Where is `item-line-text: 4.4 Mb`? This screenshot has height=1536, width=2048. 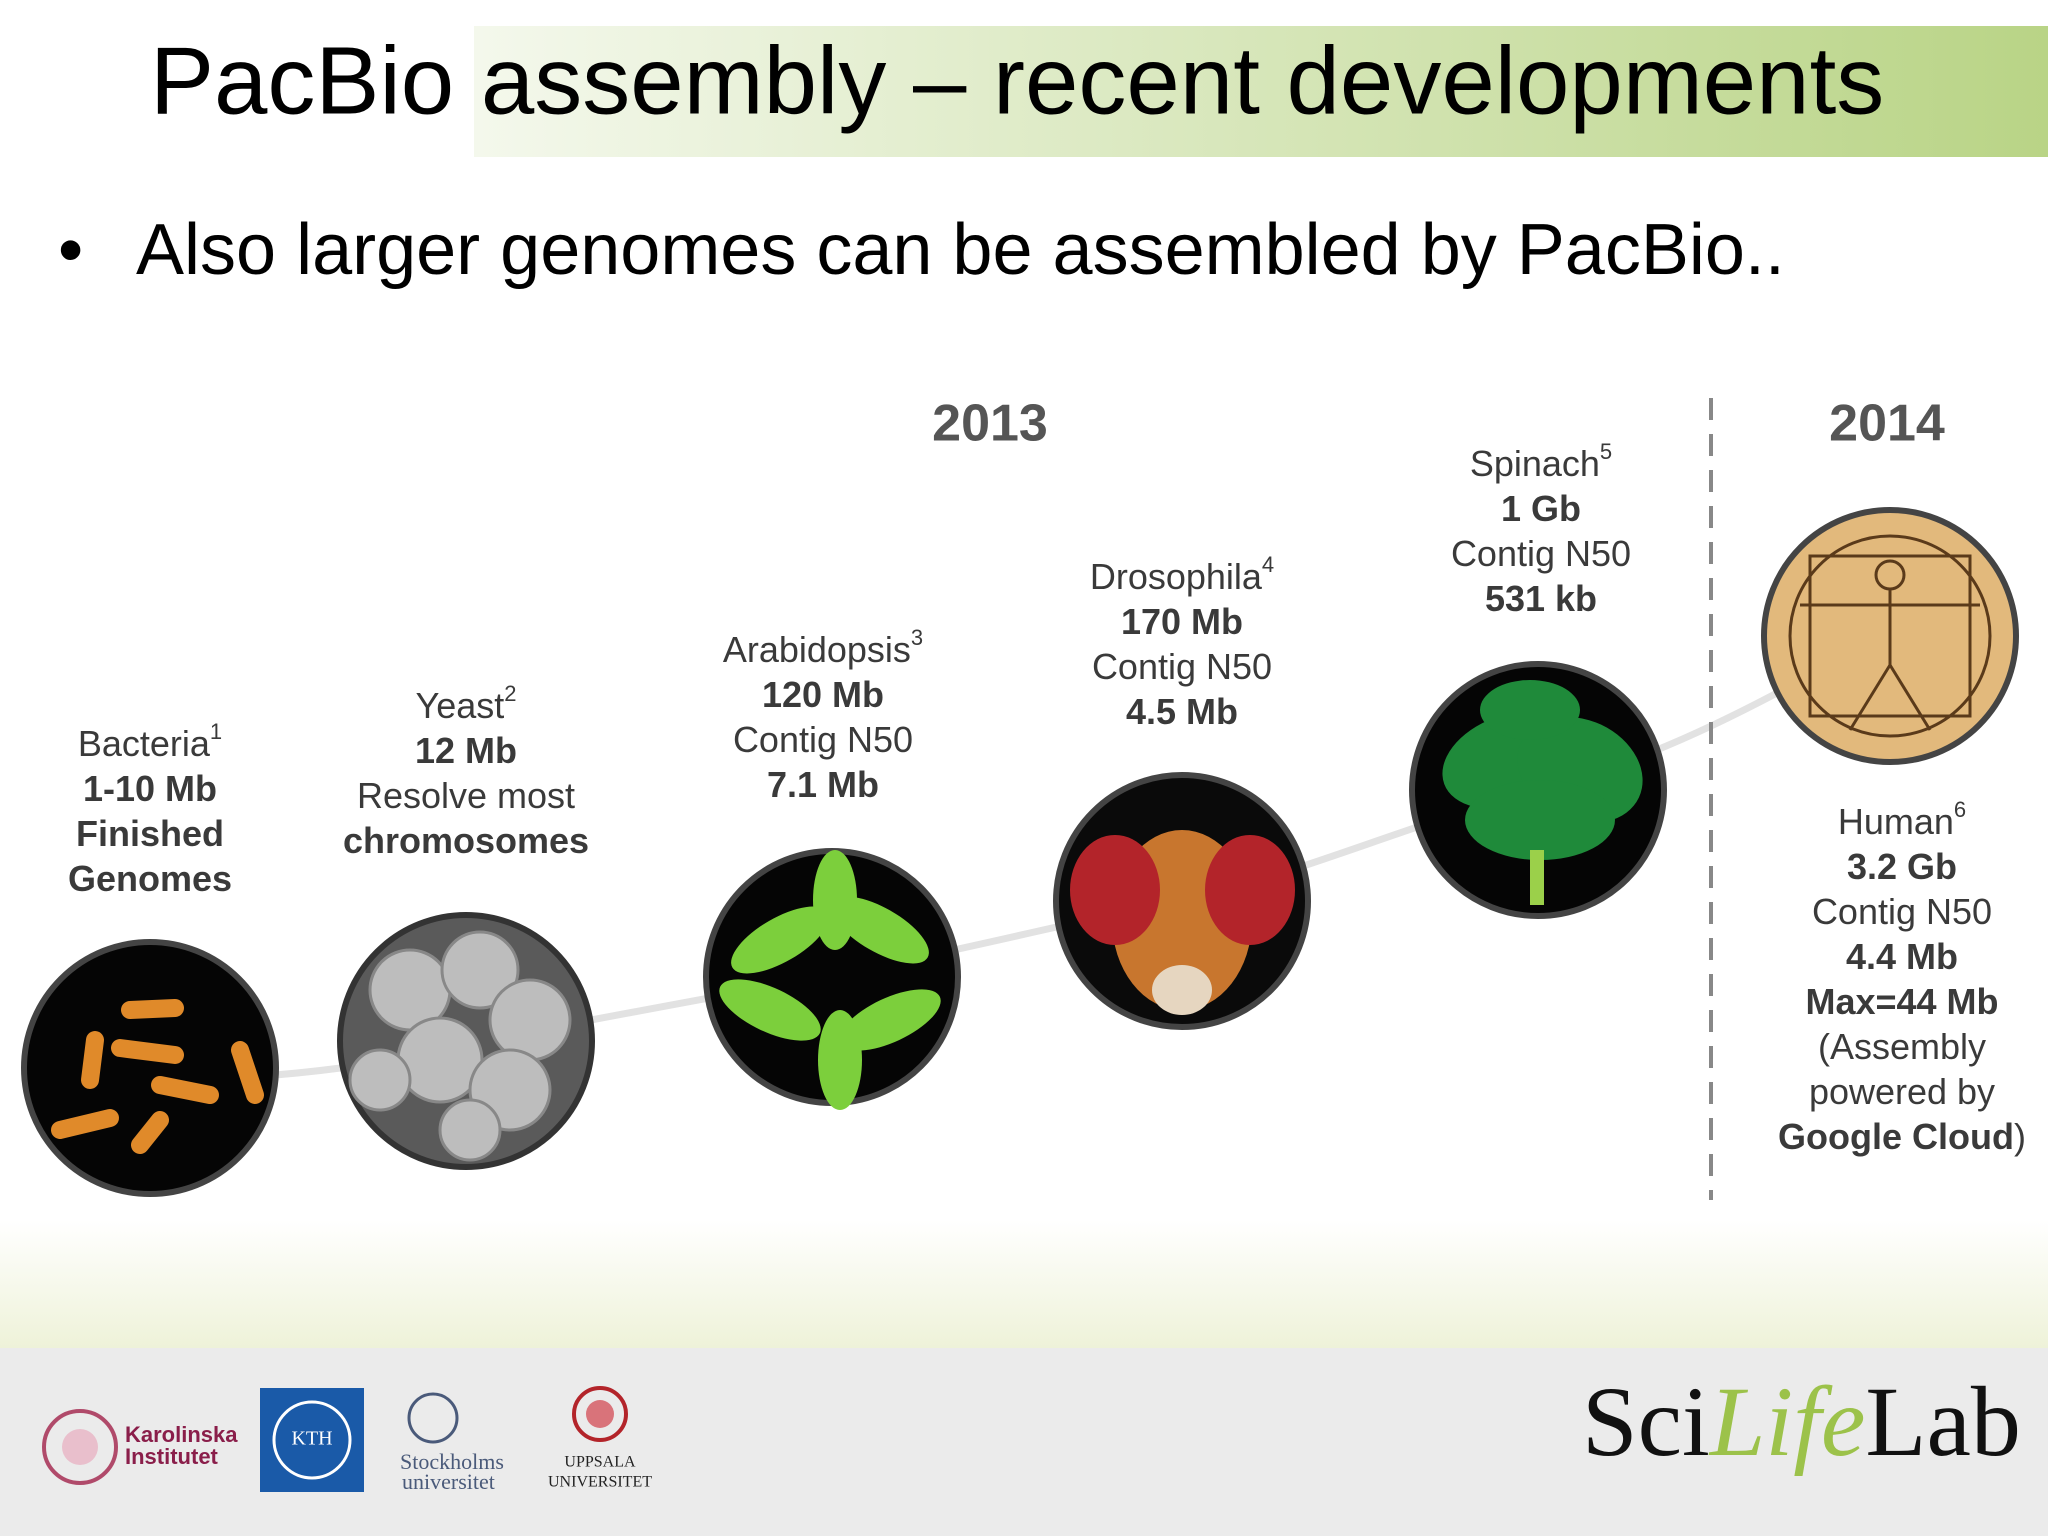
item-line-text: 4.4 Mb is located at coordinates (1902, 956).